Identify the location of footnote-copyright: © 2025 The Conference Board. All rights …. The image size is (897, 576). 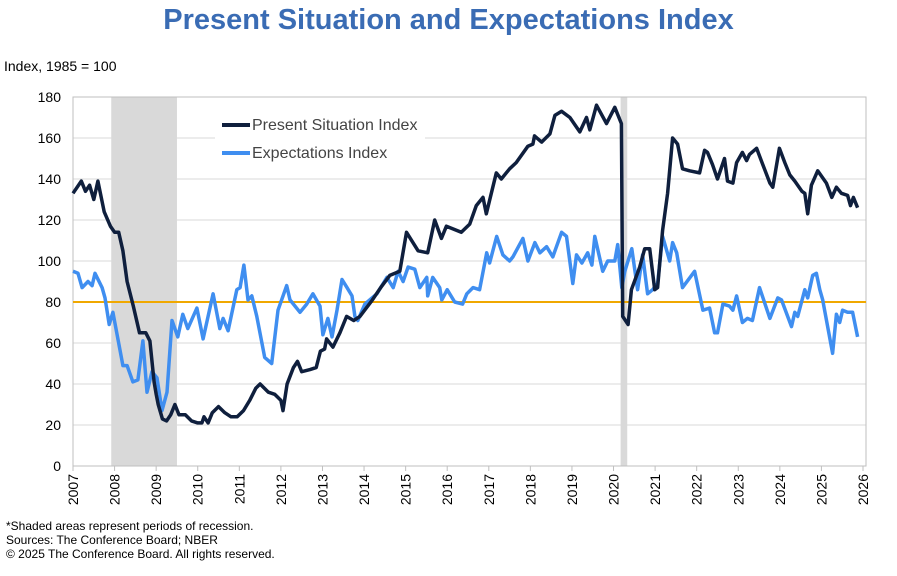
(140, 554).